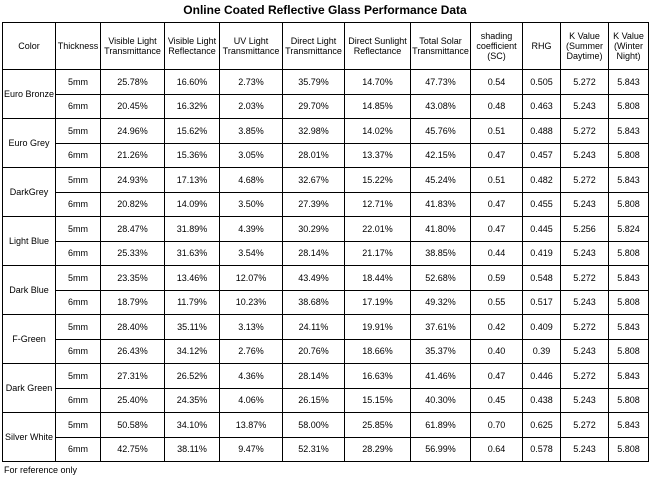  What do you see at coordinates (377, 425) in the screenshot?
I see `value-cell: 25.85%` at bounding box center [377, 425].